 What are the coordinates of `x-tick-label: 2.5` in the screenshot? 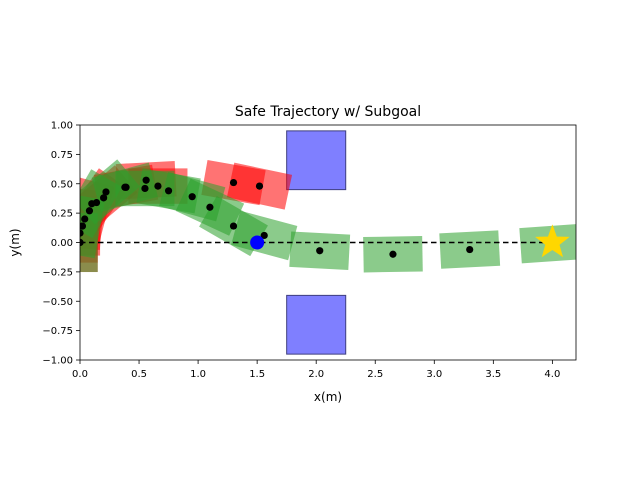 It's located at (375, 374).